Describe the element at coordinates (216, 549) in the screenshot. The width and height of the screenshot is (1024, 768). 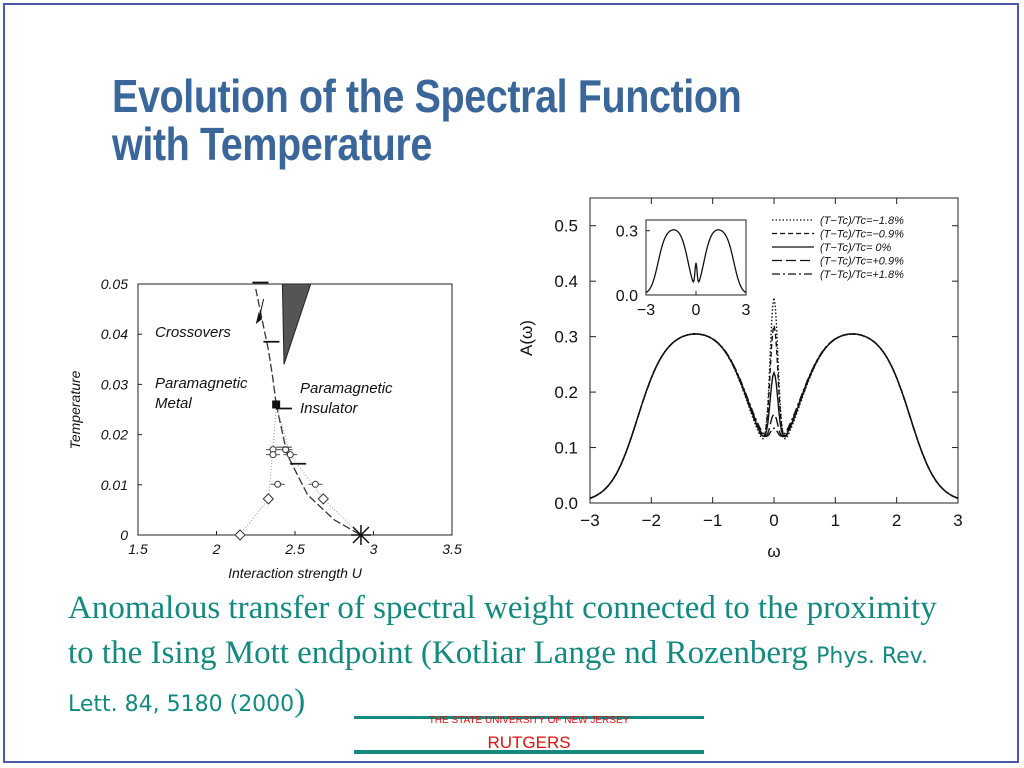
I see `phase-x-tick-label: 2` at that location.